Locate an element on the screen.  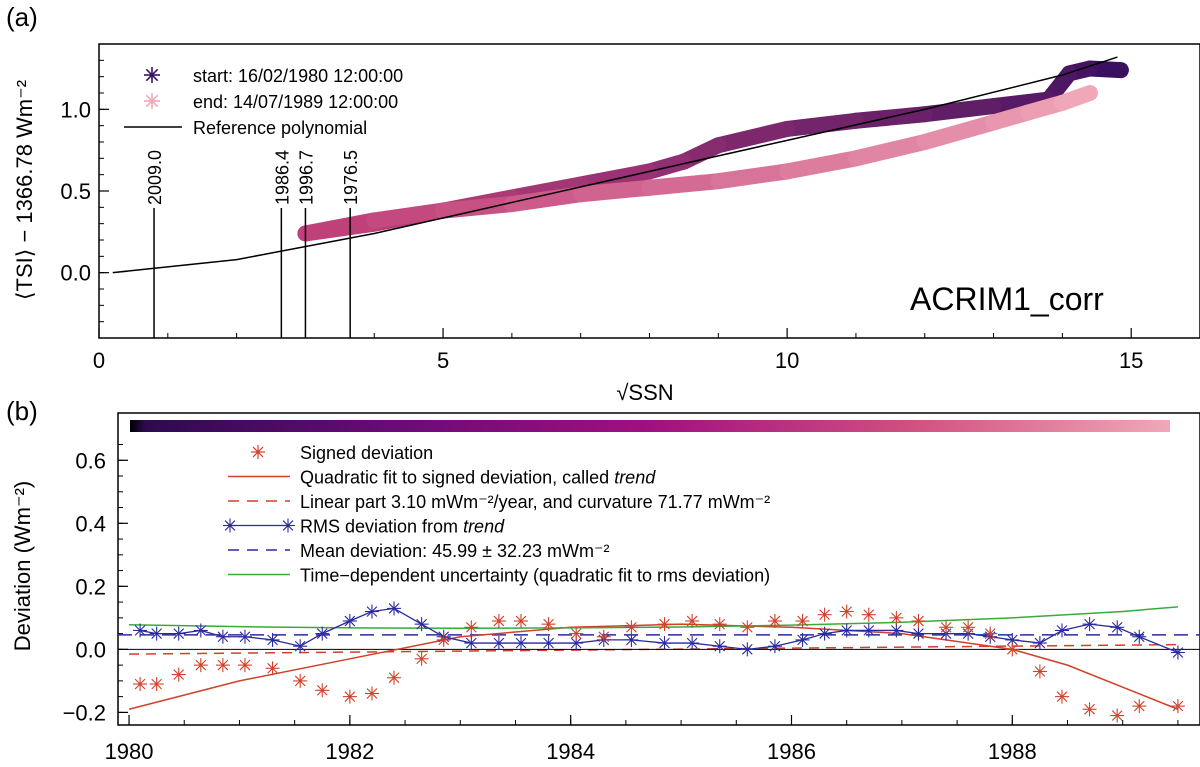
legend-label: Signed deviation is located at coordinates (366, 453).